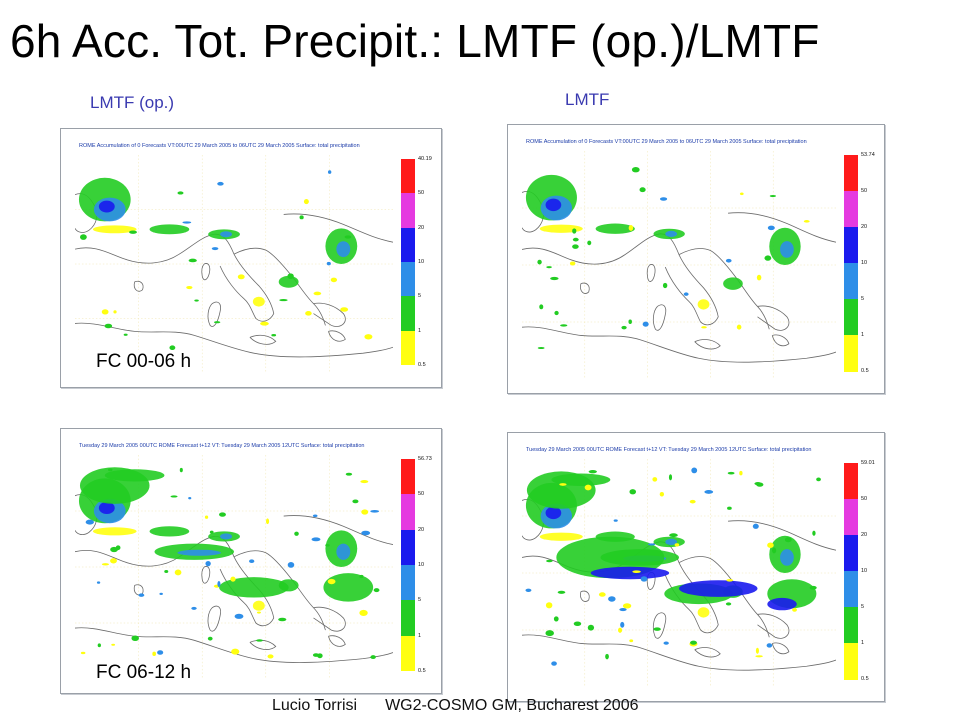 The width and height of the screenshot is (960, 720). Describe the element at coordinates (859, 263) in the screenshot. I see `precipitation-colorbar: 53.74 50 20 10 5 1 0.5` at that location.